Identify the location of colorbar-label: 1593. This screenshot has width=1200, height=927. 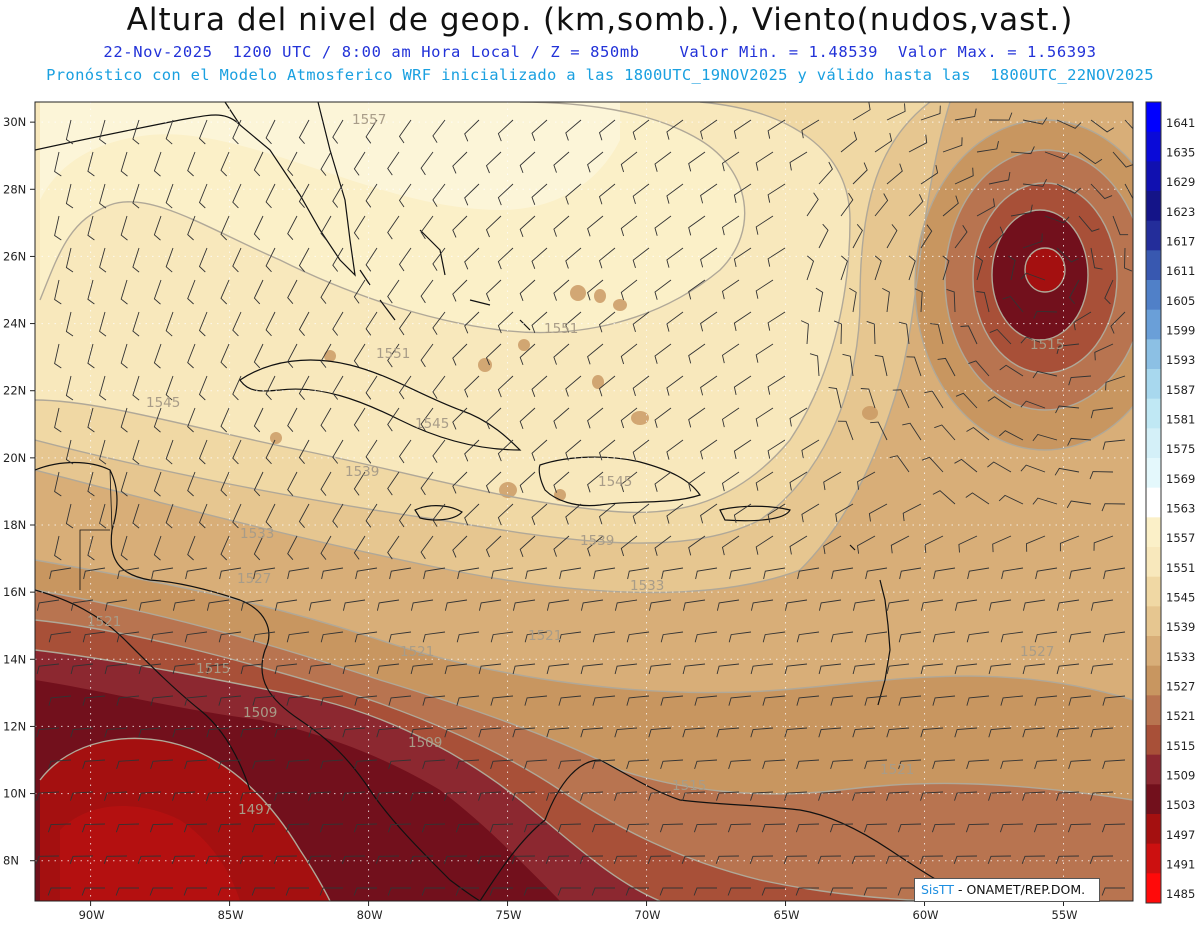
(1180, 360).